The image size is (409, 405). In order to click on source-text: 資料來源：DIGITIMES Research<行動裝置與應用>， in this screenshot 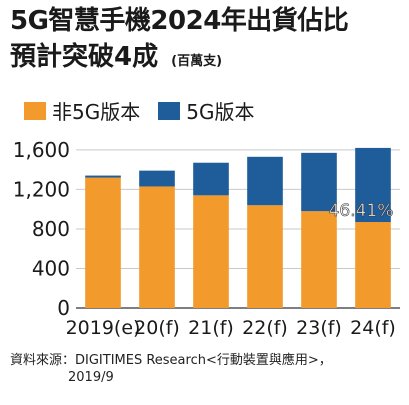, I will do `click(171, 360)`.